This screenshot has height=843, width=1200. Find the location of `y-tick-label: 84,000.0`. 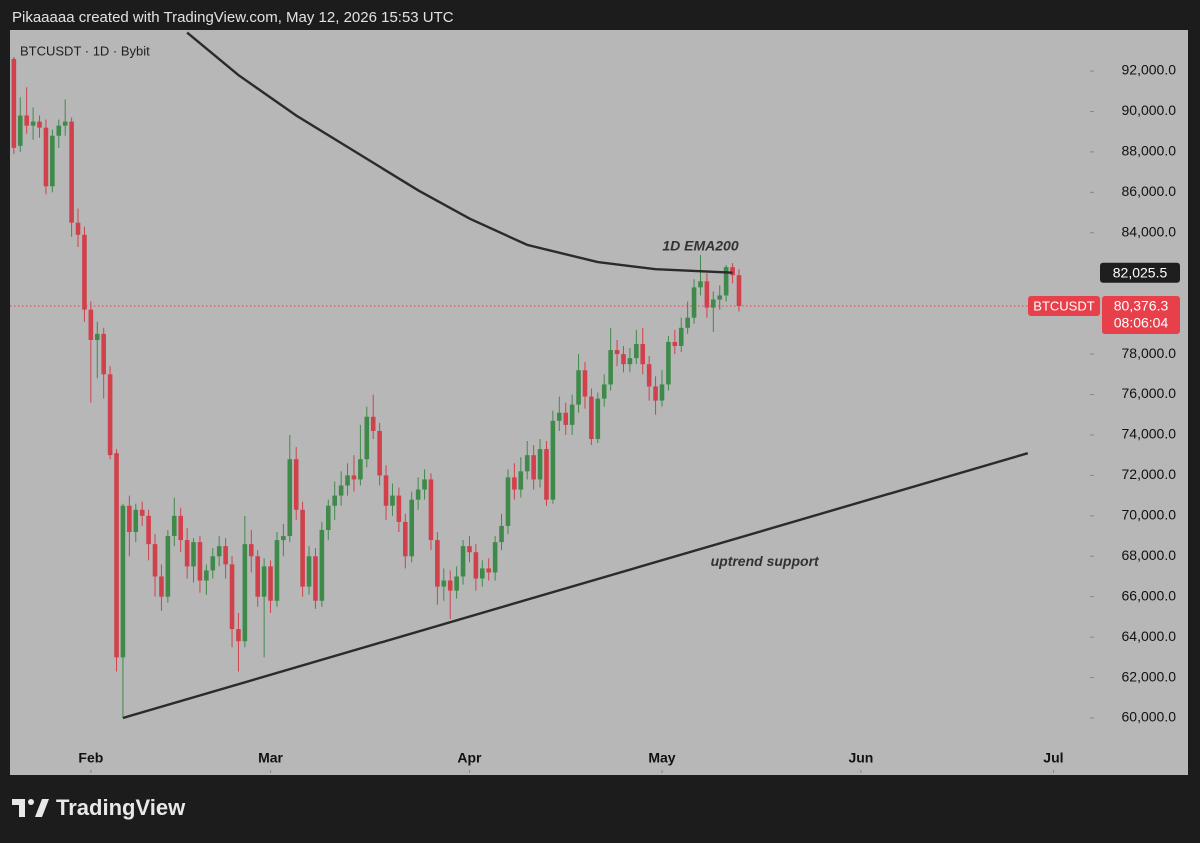

y-tick-label: 84,000.0 is located at coordinates (1149, 231).